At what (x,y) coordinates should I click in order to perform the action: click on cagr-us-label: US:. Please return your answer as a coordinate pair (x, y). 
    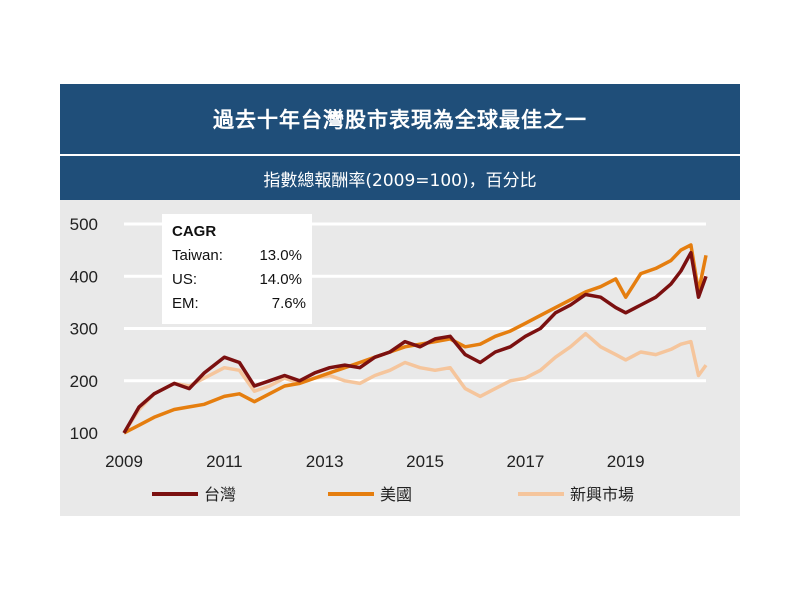
    Looking at the image, I should click on (184, 279).